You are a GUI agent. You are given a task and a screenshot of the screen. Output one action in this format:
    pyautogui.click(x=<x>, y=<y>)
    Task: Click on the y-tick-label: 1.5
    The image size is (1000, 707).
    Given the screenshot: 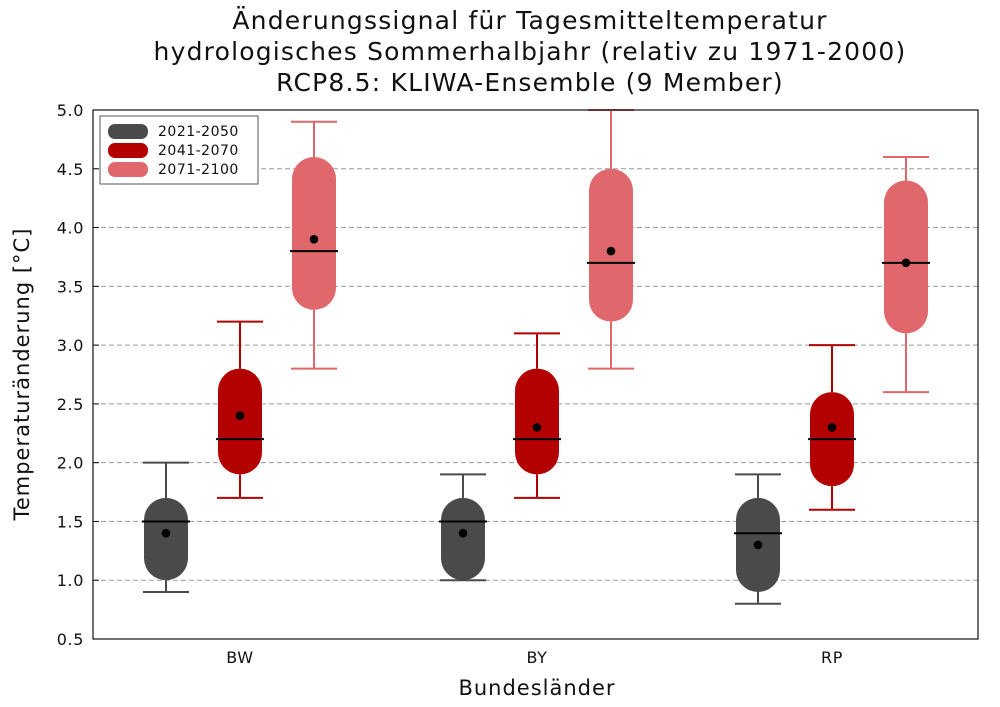 What is the action you would take?
    pyautogui.click(x=70, y=521)
    